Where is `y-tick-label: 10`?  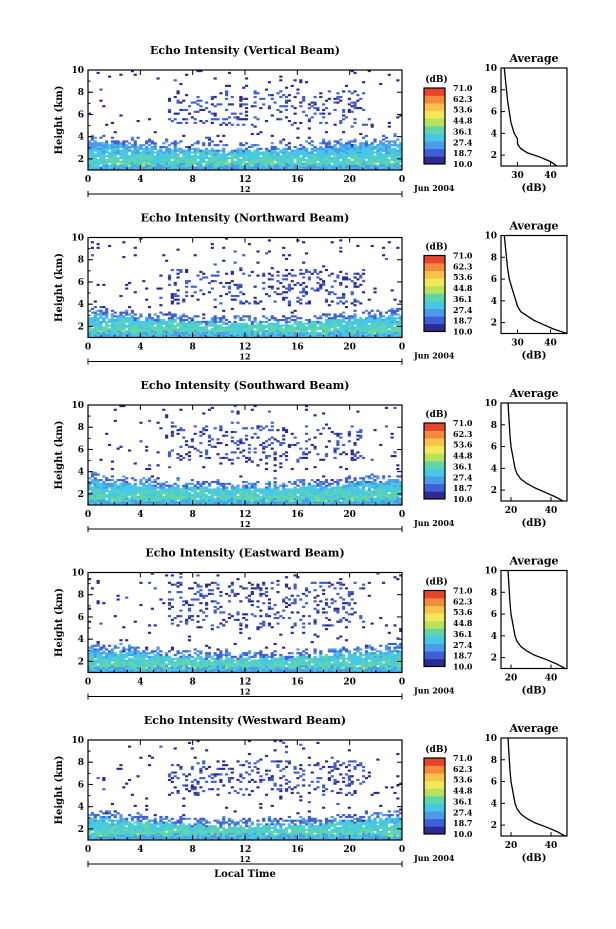 y-tick-label: 10 is located at coordinates (77, 71).